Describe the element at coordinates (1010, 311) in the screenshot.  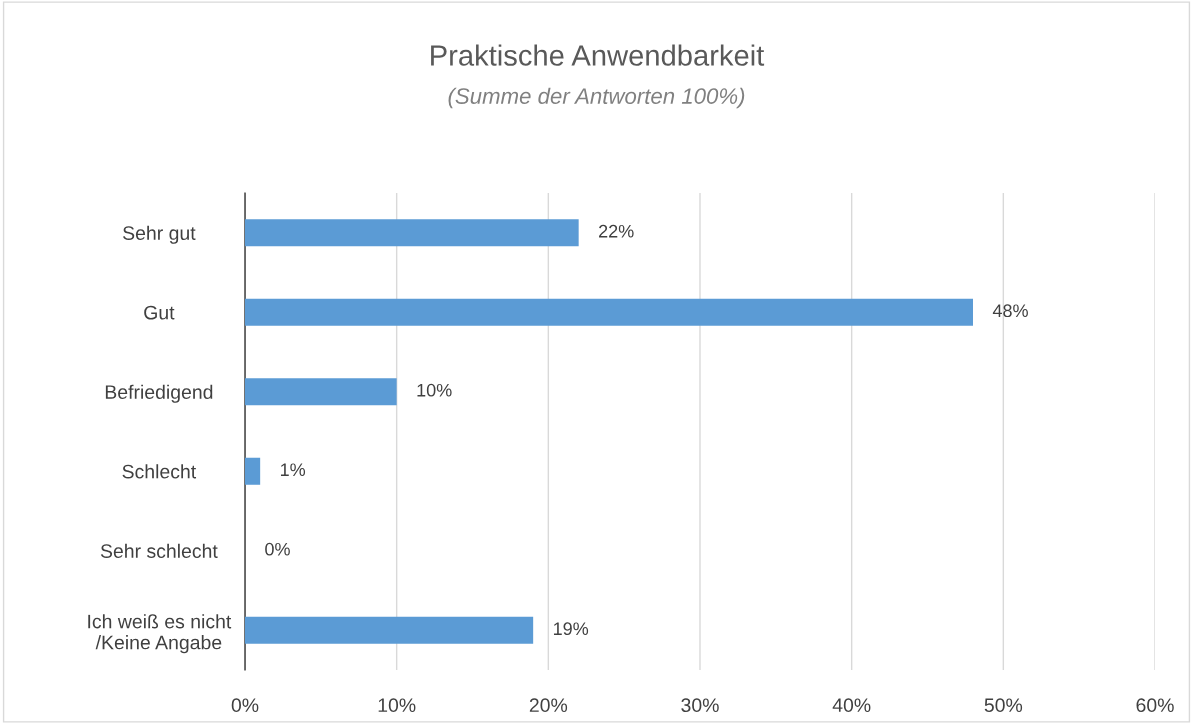
I see `data-label: 48%` at that location.